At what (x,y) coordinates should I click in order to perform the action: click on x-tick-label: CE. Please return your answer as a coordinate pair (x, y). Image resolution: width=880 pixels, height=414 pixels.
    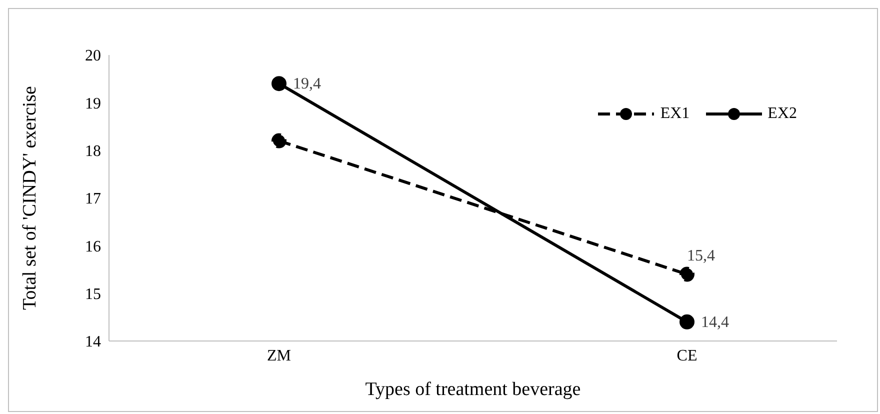
    Looking at the image, I should click on (687, 355).